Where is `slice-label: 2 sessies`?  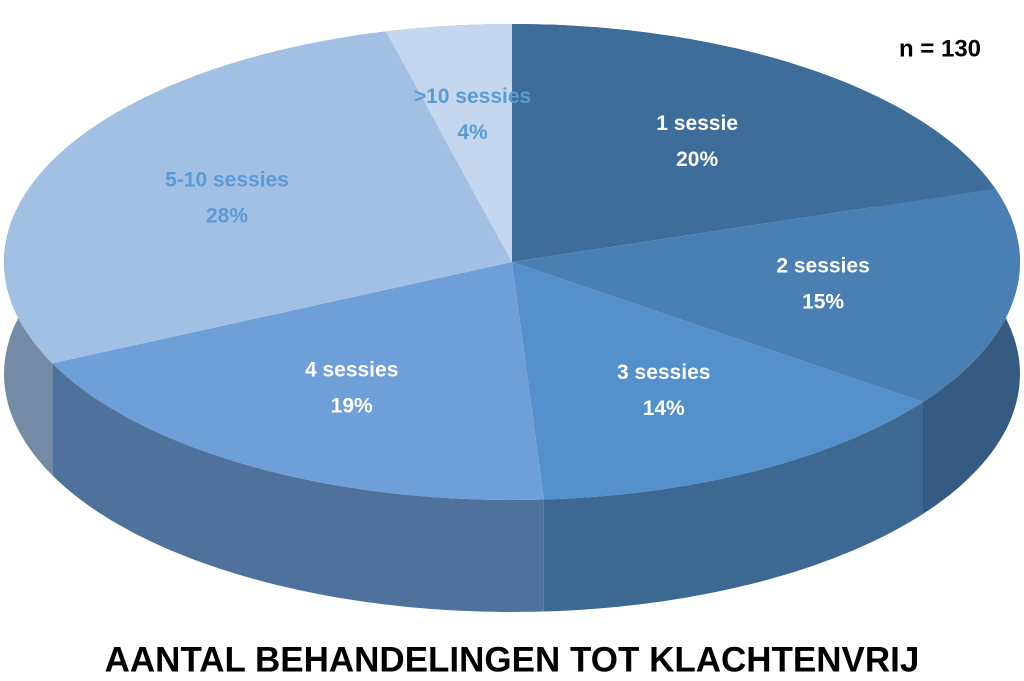 slice-label: 2 sessies is located at coordinates (822, 266).